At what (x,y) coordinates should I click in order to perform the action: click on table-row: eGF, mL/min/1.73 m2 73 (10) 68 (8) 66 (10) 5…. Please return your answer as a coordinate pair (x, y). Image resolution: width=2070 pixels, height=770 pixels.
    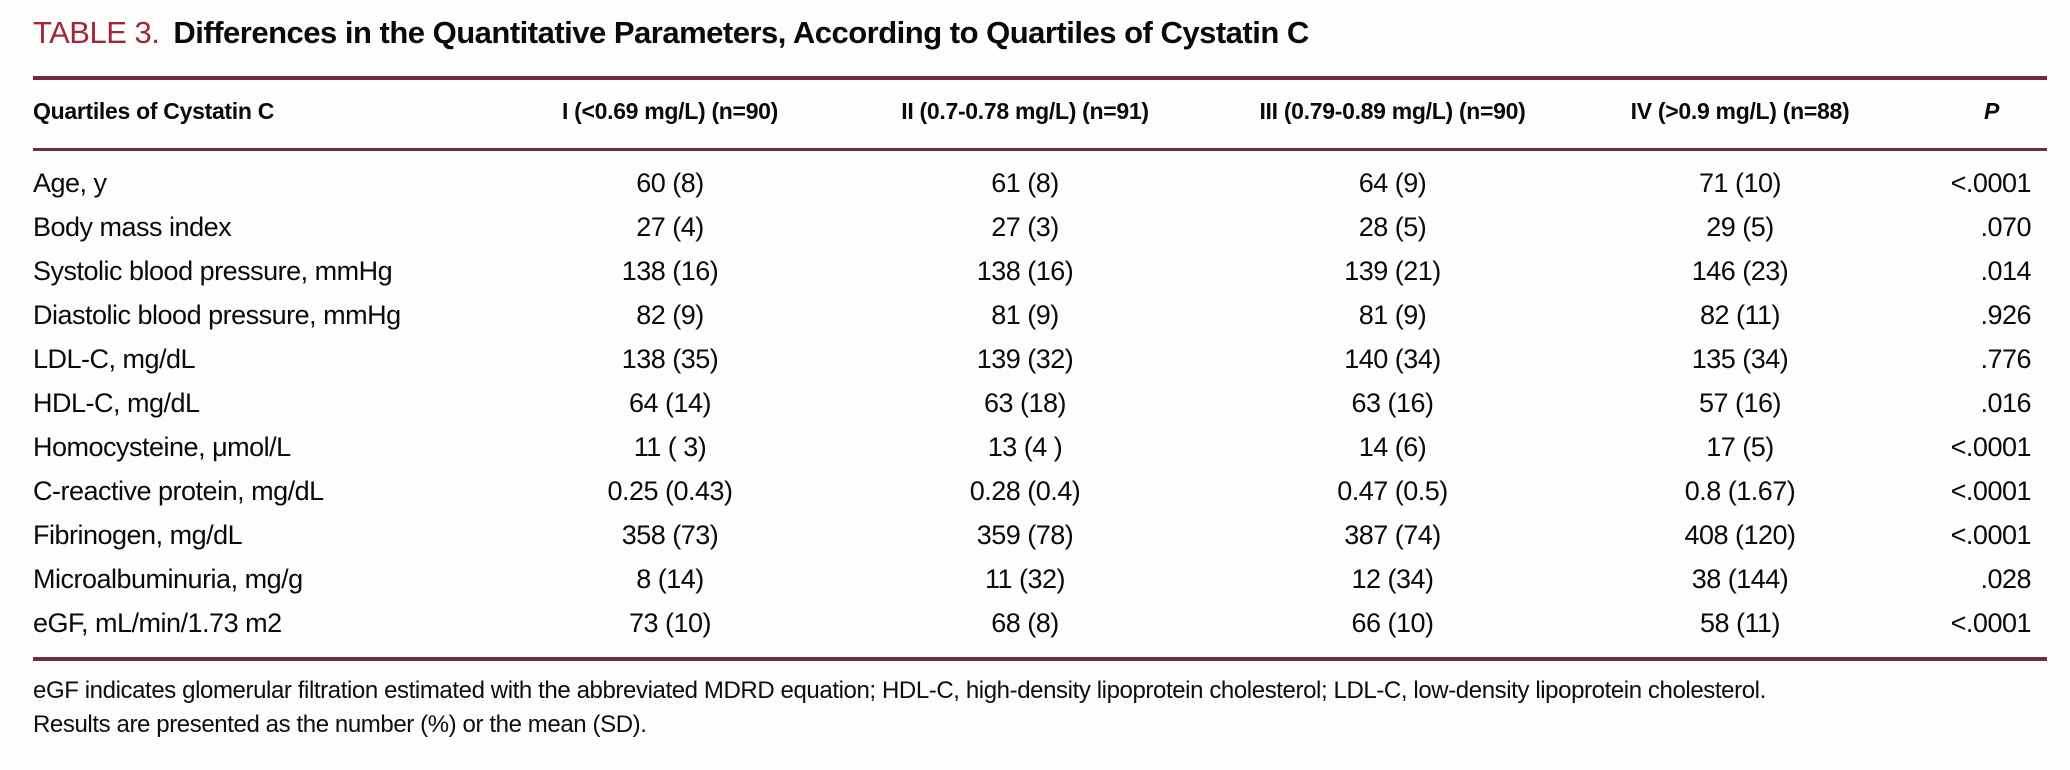
    Looking at the image, I should click on (1040, 631).